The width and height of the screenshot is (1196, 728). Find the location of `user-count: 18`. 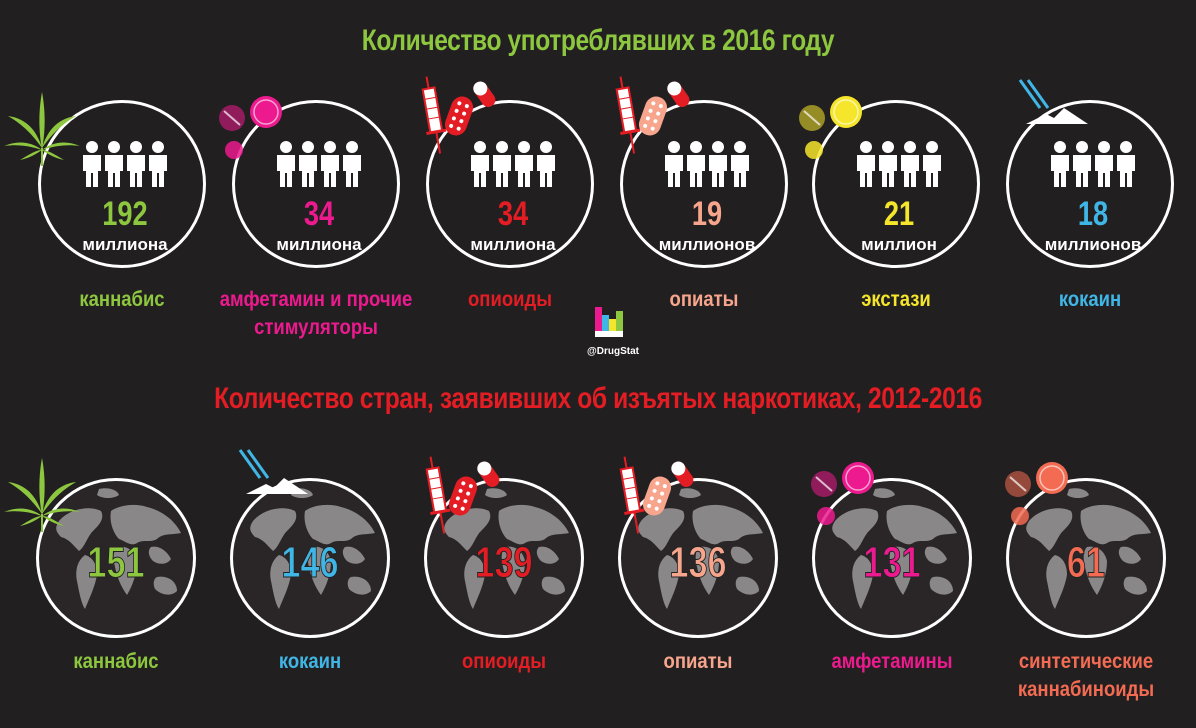

user-count: 18 is located at coordinates (1093, 214).